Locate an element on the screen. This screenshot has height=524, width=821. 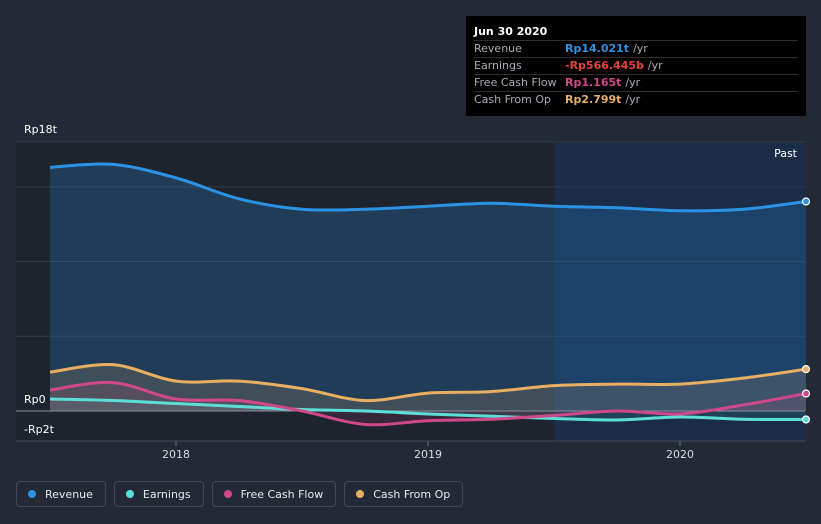
x-tick-label: 2020 is located at coordinates (680, 454).